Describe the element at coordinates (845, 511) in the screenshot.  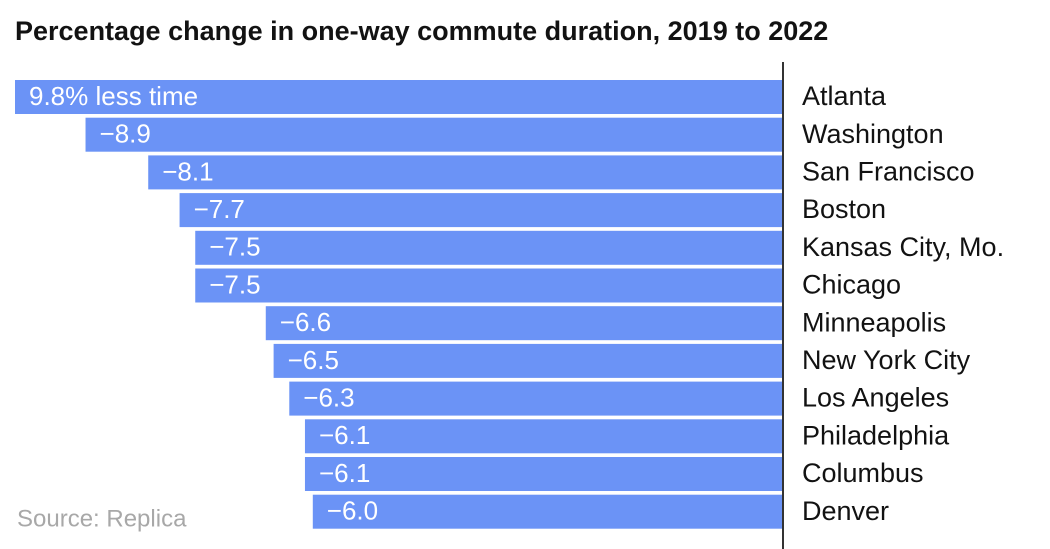
I see `category-label: Denver` at that location.